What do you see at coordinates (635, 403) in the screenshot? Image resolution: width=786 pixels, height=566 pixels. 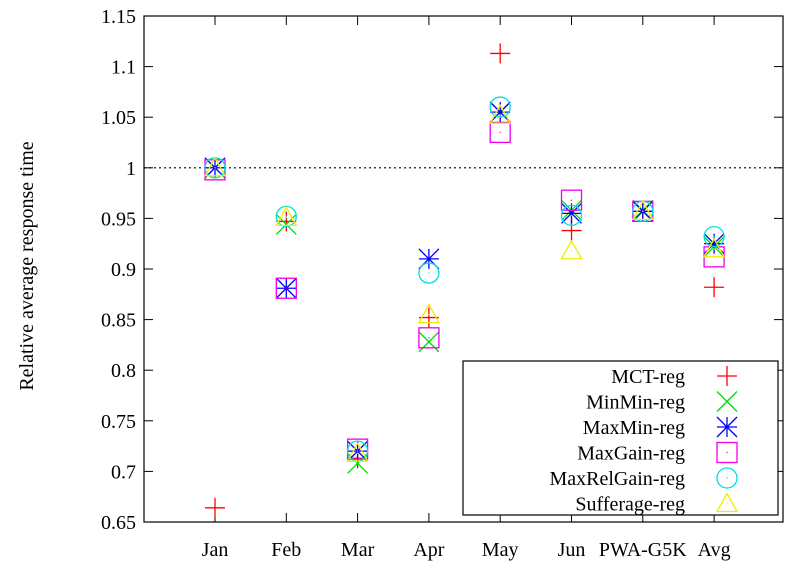 I see `legend-label: MinMin-reg` at bounding box center [635, 403].